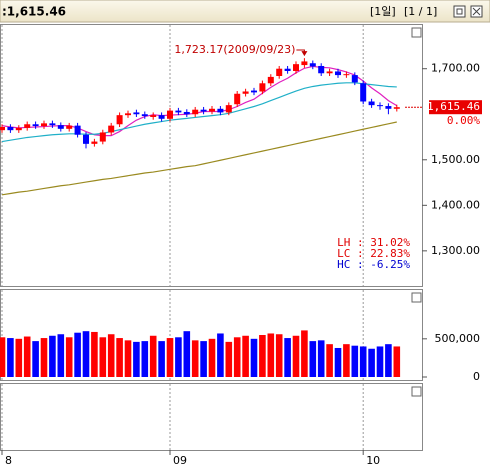  Describe the element at coordinates (383, 11) in the screenshot. I see `period-label: [1일]` at that location.